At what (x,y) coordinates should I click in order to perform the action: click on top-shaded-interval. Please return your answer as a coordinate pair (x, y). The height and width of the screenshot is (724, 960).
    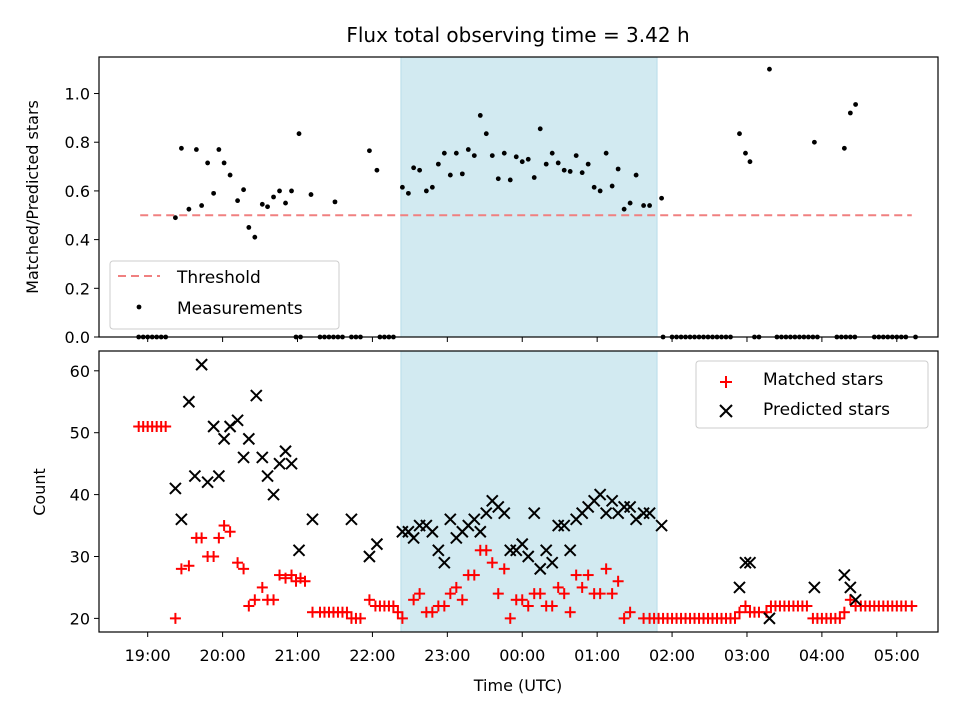
    Looking at the image, I should click on (529, 197).